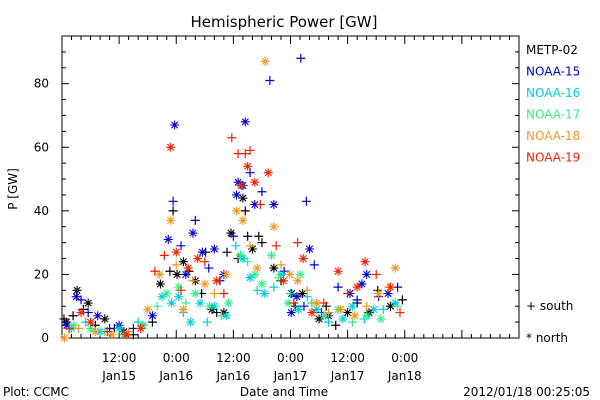 This screenshot has width=600, height=400. What do you see at coordinates (290, 376) in the screenshot?
I see `x-tick-label-date: Jan17` at bounding box center [290, 376].